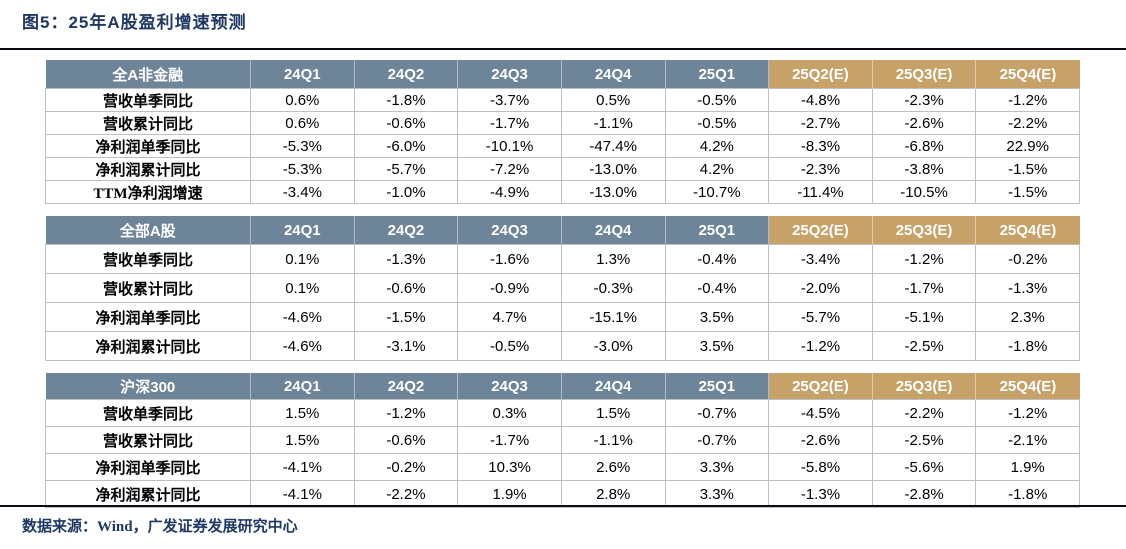 The image size is (1126, 549). What do you see at coordinates (1027, 74) in the screenshot?
I see `column-header: 25Q4(E)` at bounding box center [1027, 74].